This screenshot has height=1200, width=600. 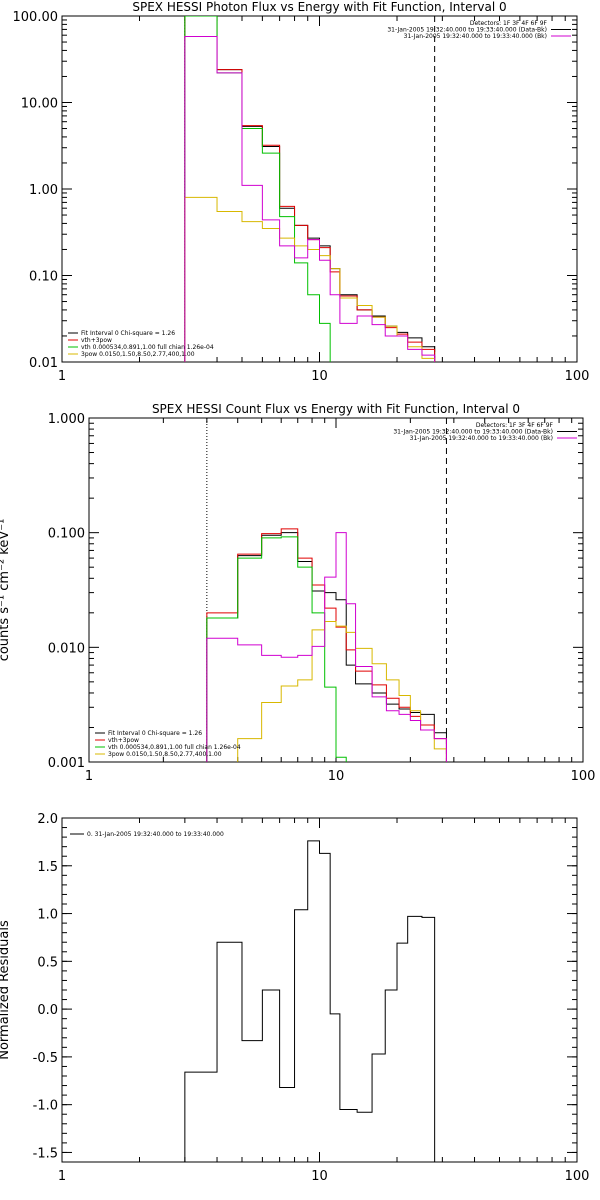 What do you see at coordinates (45, 1058) in the screenshot?
I see `y-tick-label: -0.5` at bounding box center [45, 1058].